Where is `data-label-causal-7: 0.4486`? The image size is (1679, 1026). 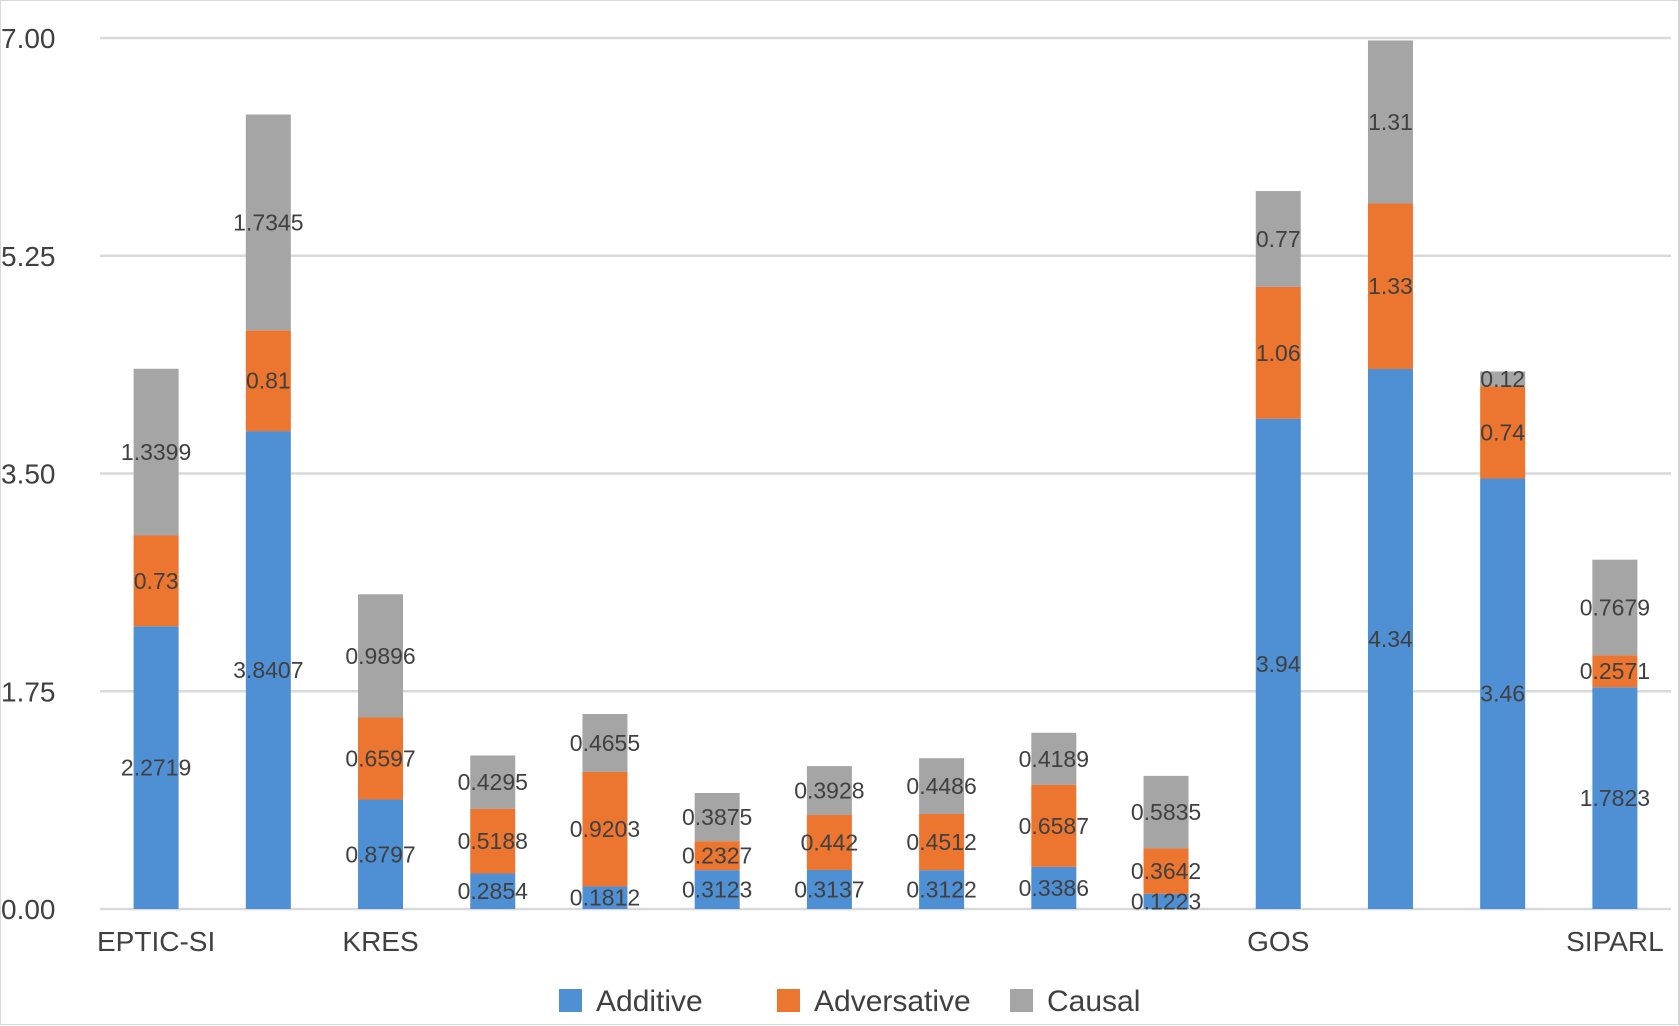 data-label-causal-7: 0.4486 is located at coordinates (941, 786).